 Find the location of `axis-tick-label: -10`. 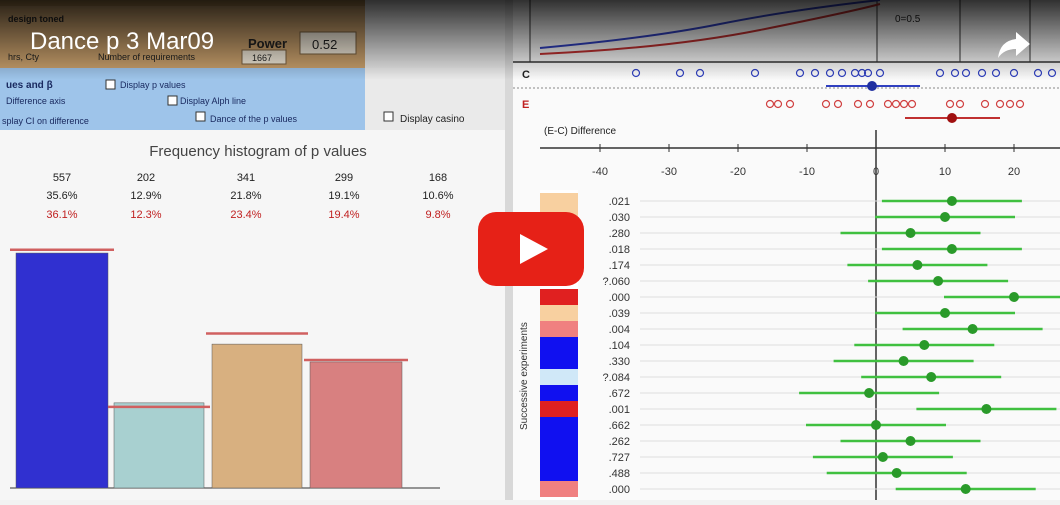

axis-tick-label: -10 is located at coordinates (807, 172).